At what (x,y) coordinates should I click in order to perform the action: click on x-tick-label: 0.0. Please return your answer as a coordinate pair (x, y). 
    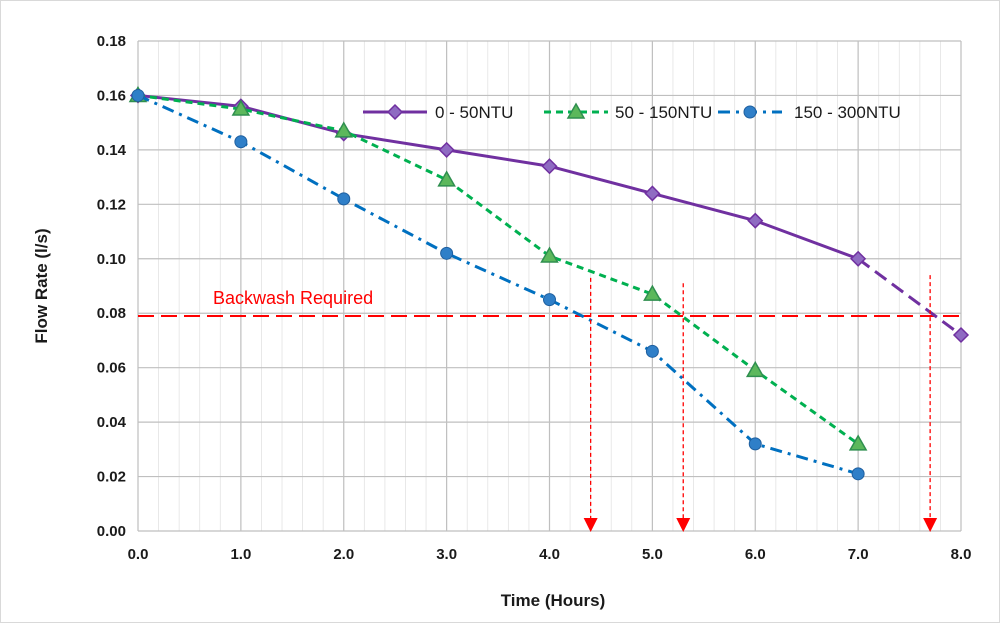
    Looking at the image, I should click on (138, 554).